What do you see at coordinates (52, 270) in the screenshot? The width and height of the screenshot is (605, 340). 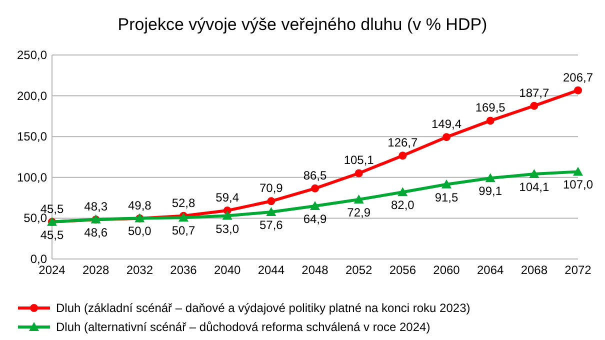 I see `x-tick-label: 2024` at bounding box center [52, 270].